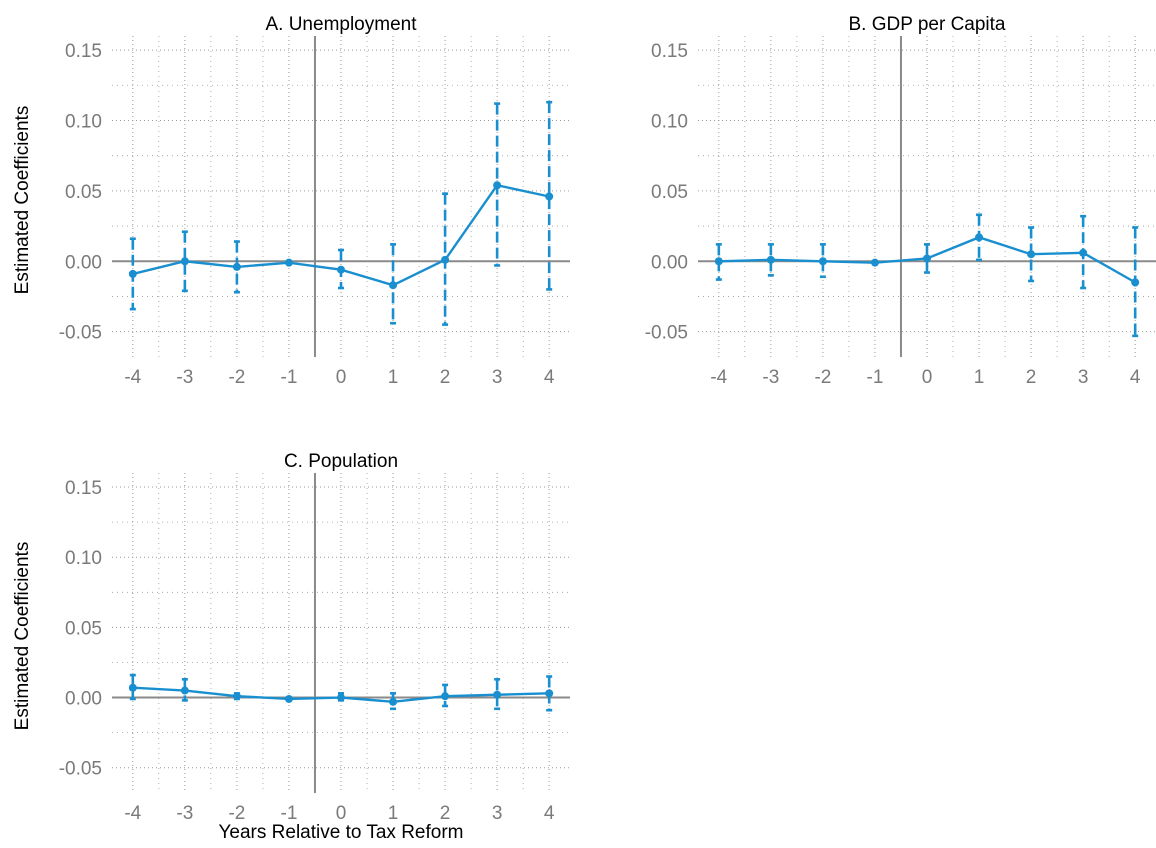 Image resolution: width=1156 pixels, height=848 pixels. What do you see at coordinates (22, 636) in the screenshot?
I see `y-axis-title-population: Estimated Coefficients` at bounding box center [22, 636].